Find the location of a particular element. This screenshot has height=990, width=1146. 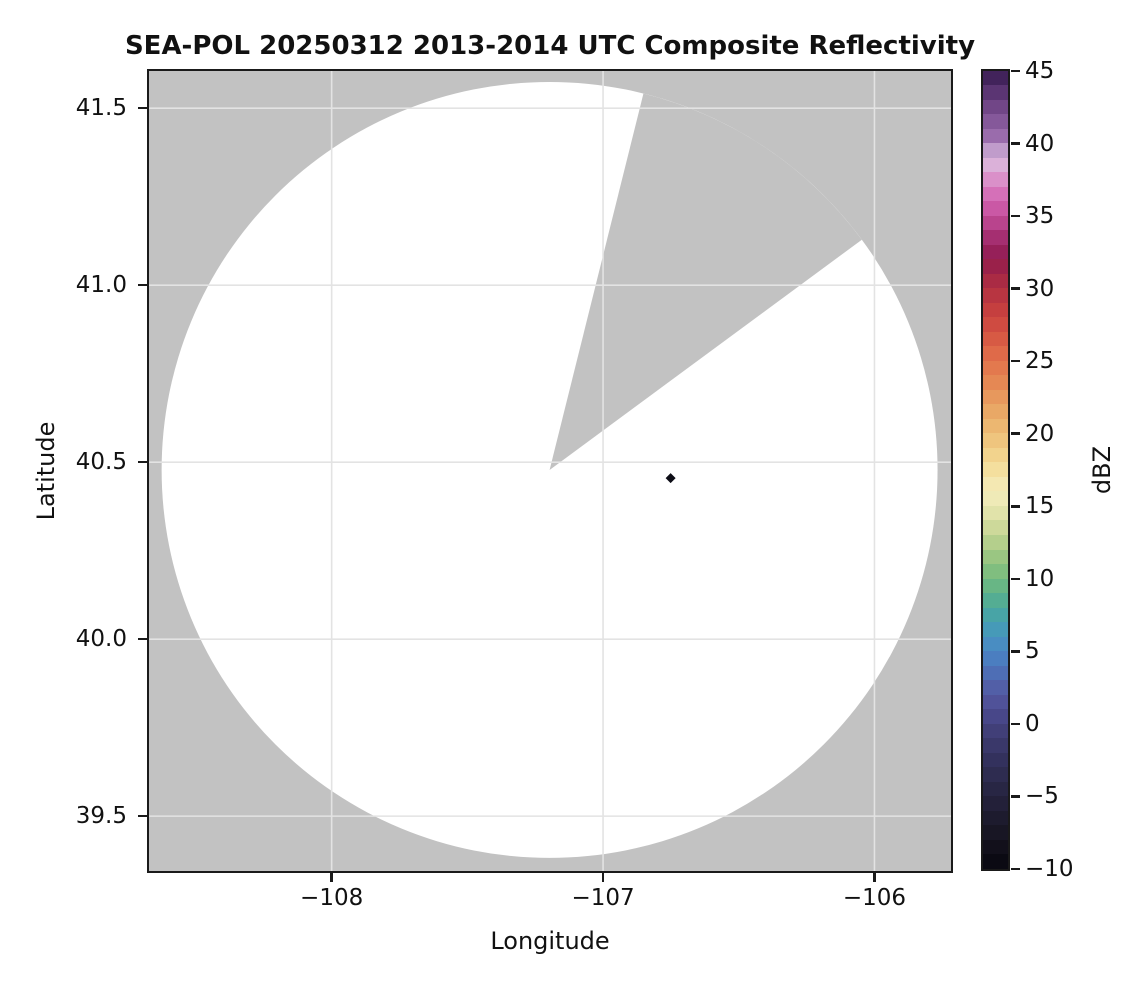

colorbar-tick-label: 0 is located at coordinates (1032, 723).